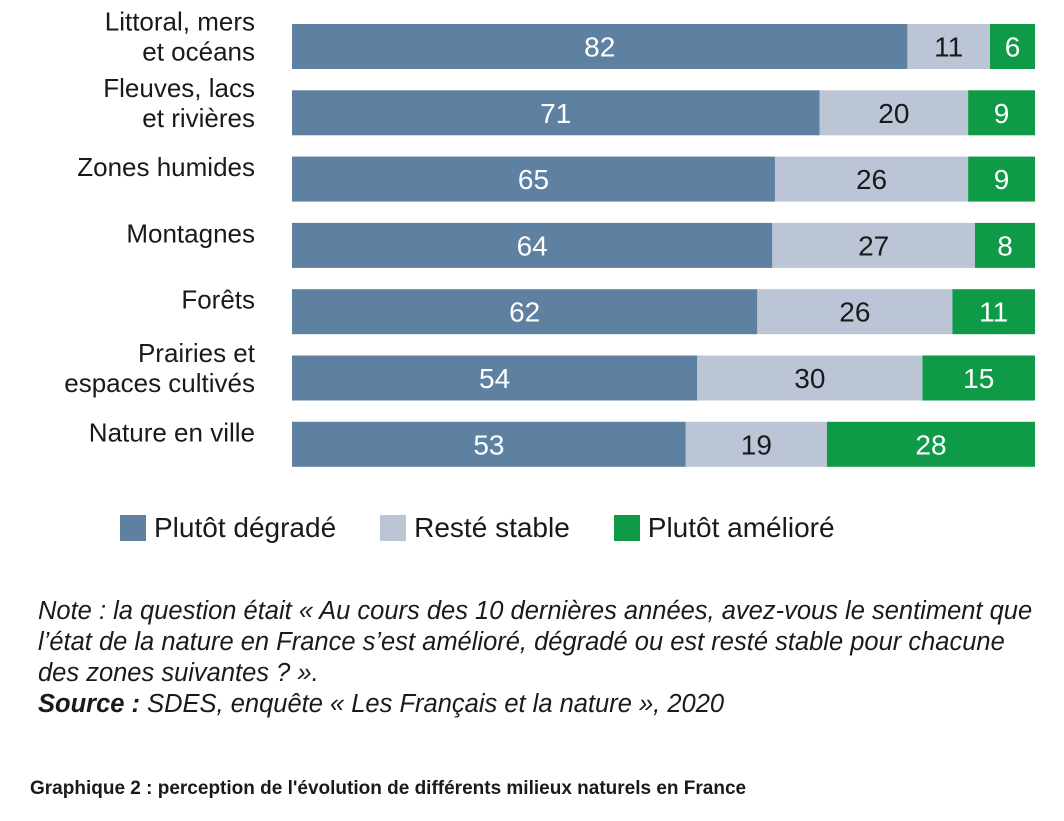 This screenshot has width=1064, height=821. I want to click on bar-prairies-et-espaces-cultives-plutot-ameliore, so click(978, 378).